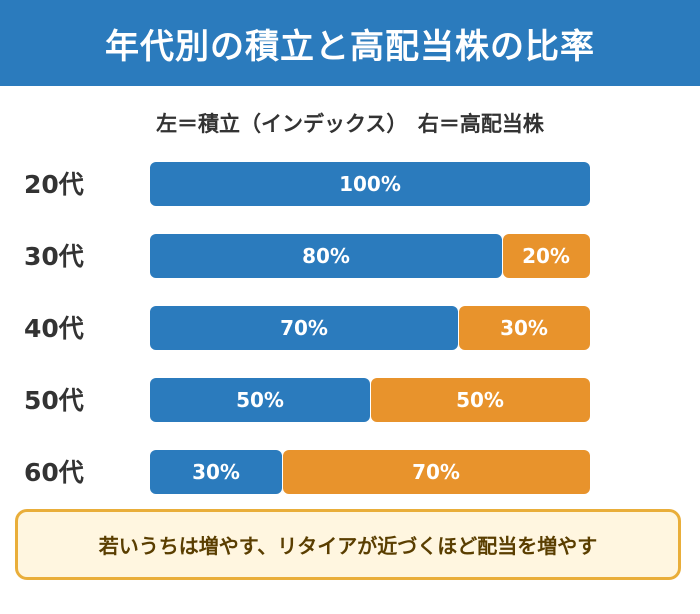 The image size is (700, 614). I want to click on summary-note-text: 若いうちは増やす、リタイアが近づくほど配当を増やす, so click(348, 546).